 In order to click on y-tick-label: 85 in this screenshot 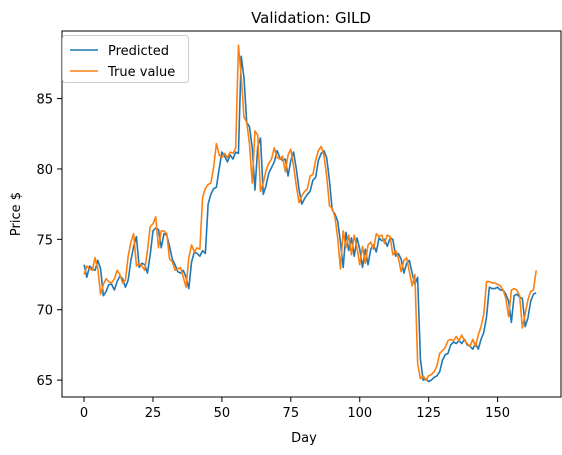, I will do `click(44, 100)`.